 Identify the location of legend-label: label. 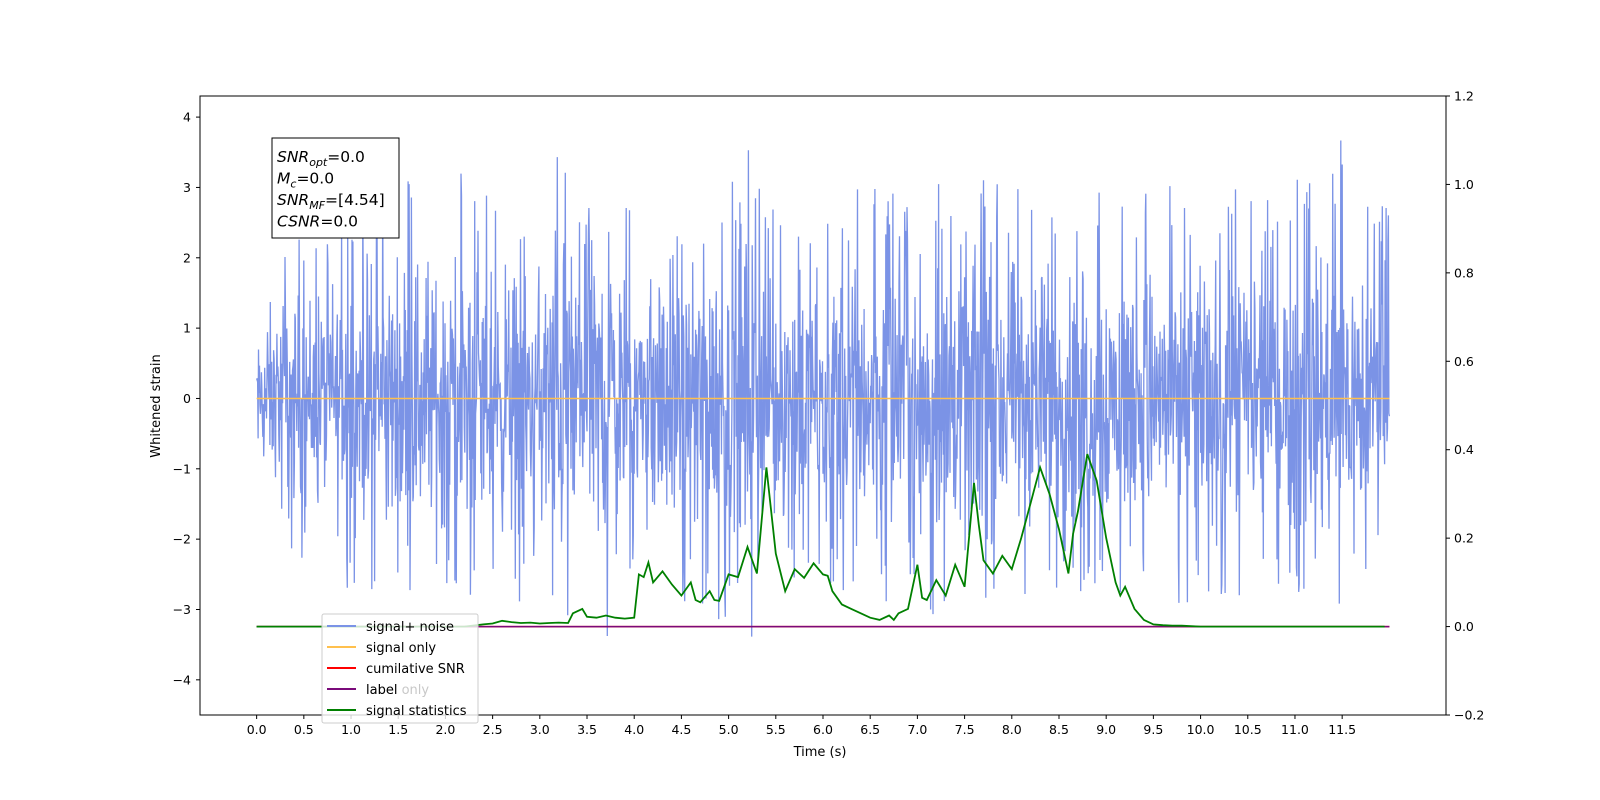
(381, 690).